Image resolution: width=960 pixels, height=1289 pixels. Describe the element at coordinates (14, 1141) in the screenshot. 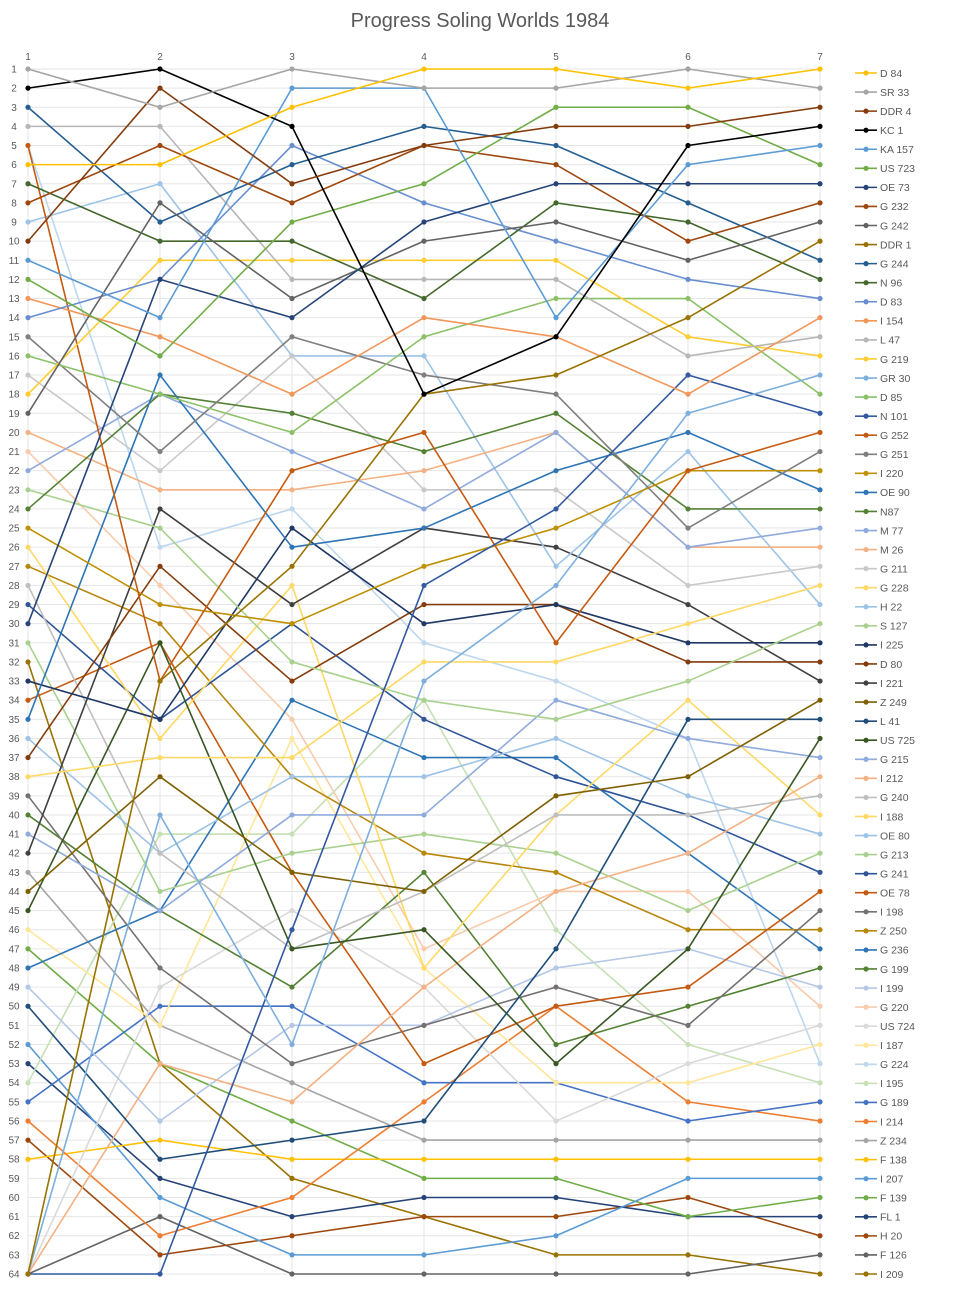

I see `y-tick-label: 57` at that location.